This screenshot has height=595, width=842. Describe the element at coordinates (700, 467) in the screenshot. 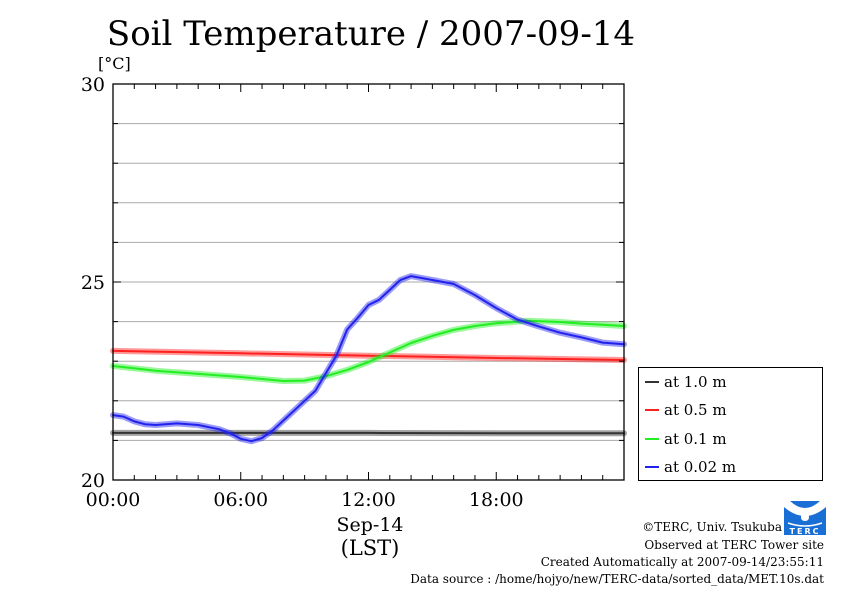

I see `legend-label: at 0.02 m` at that location.